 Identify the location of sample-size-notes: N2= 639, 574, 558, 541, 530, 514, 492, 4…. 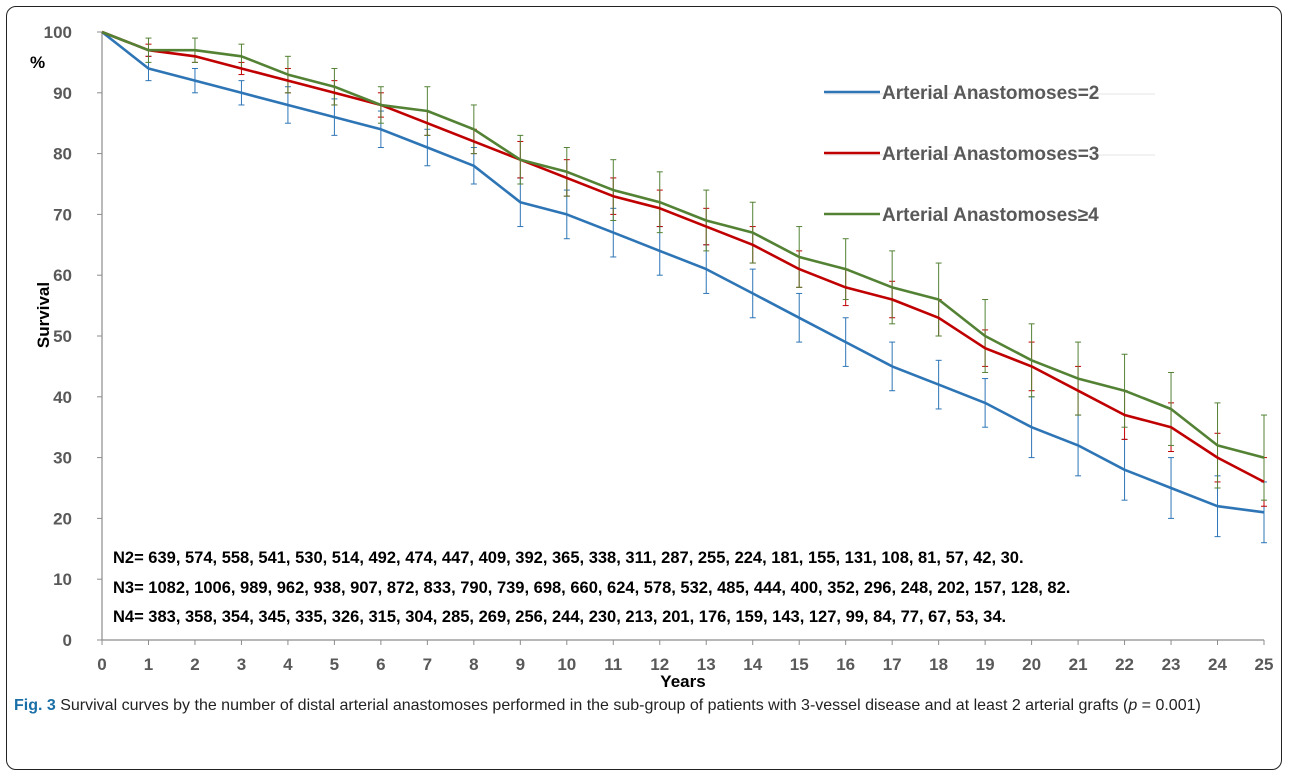
(591, 587).